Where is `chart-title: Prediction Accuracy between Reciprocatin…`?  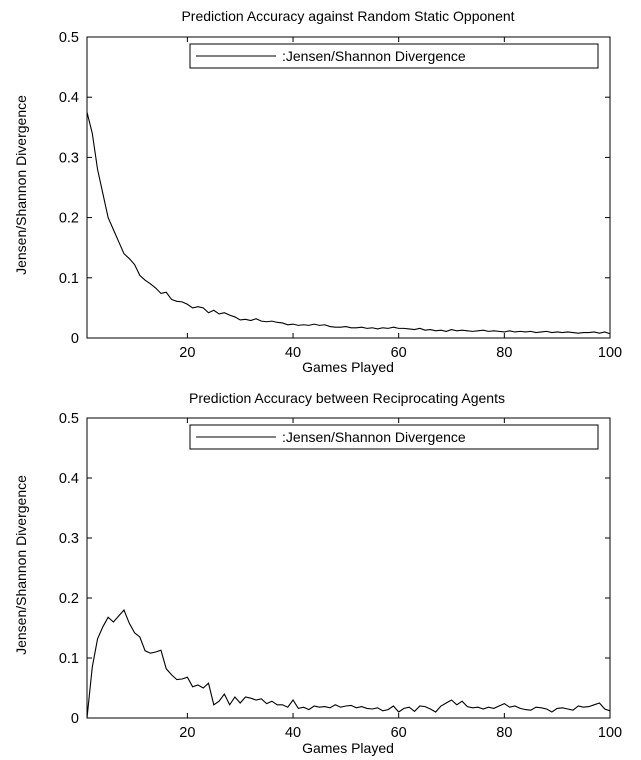
chart-title: Prediction Accuracy between Reciprocatin… is located at coordinates (347, 398).